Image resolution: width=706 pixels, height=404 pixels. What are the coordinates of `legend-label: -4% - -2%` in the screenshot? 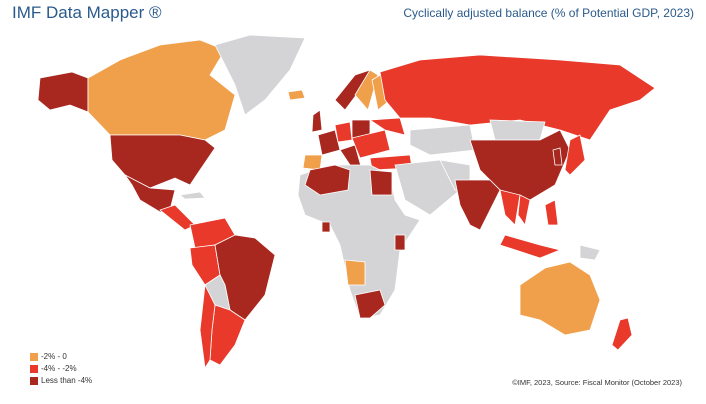 It's located at (59, 368).